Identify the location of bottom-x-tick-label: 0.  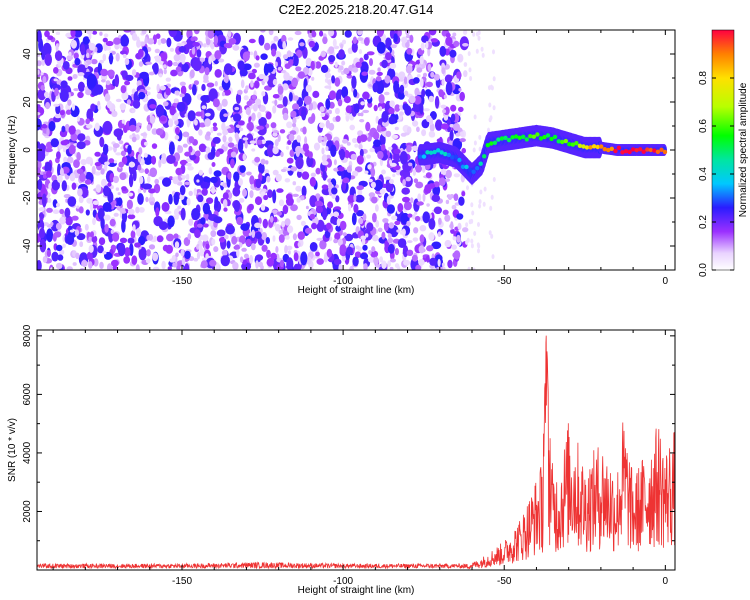
(666, 581).